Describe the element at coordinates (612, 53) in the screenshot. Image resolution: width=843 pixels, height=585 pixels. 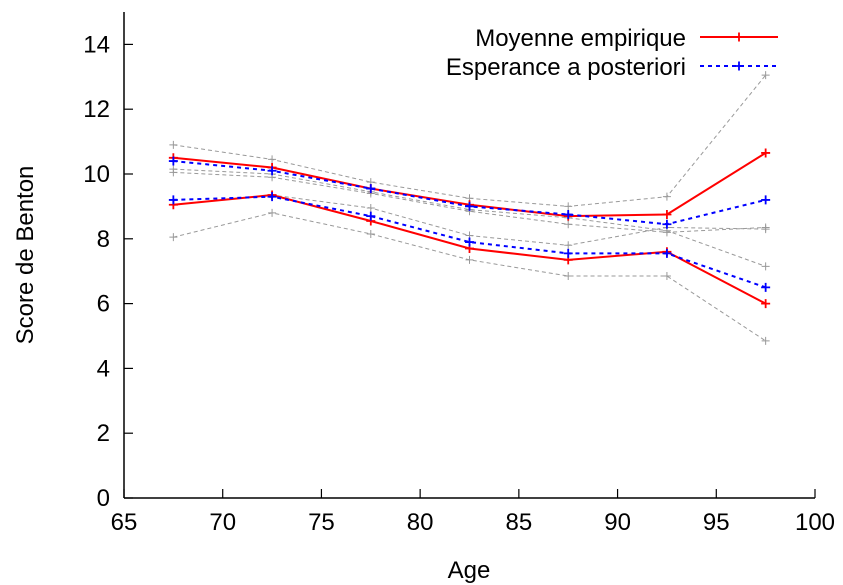
I see `legend: Moyenne empirique Esperance a posteriori` at that location.